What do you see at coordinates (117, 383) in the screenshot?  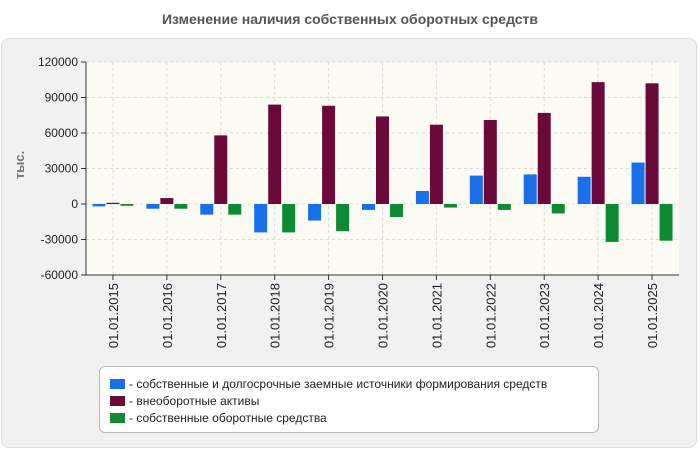 I see `legend-swatch-sources` at bounding box center [117, 383].